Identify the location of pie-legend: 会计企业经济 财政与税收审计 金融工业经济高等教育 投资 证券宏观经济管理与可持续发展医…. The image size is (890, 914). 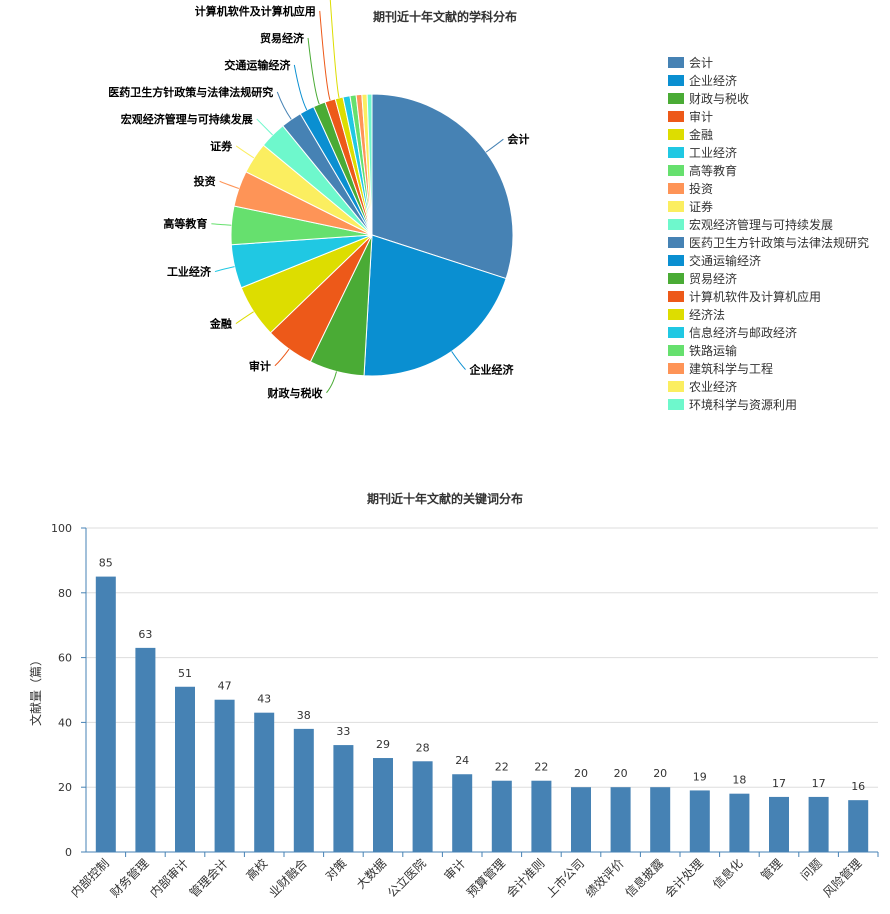
(768, 233).